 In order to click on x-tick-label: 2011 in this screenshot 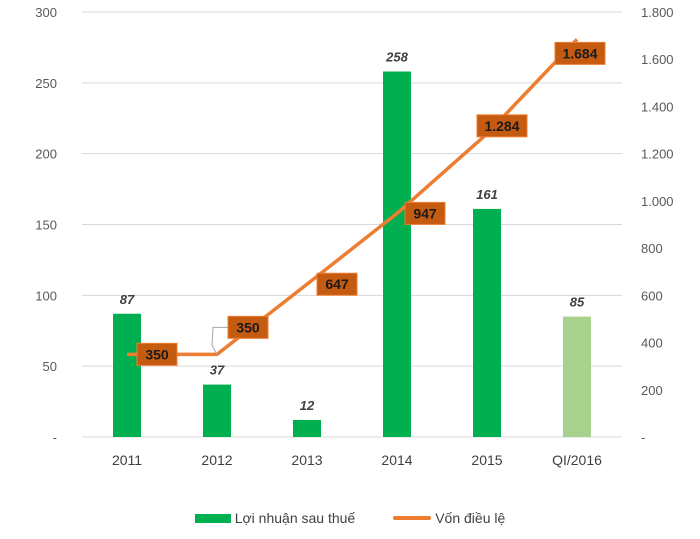, I will do `click(127, 460)`.